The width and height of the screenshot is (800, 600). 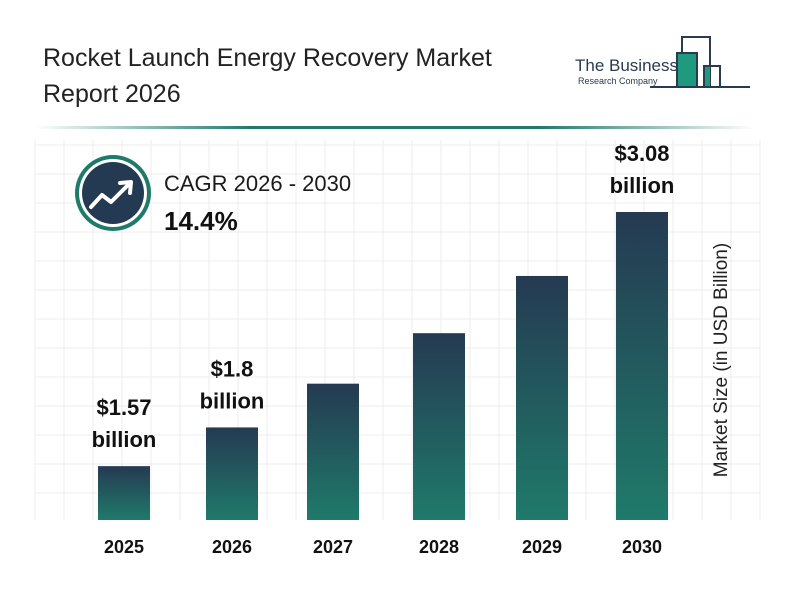 I want to click on data-label-value: $1.57, so click(x=123, y=407).